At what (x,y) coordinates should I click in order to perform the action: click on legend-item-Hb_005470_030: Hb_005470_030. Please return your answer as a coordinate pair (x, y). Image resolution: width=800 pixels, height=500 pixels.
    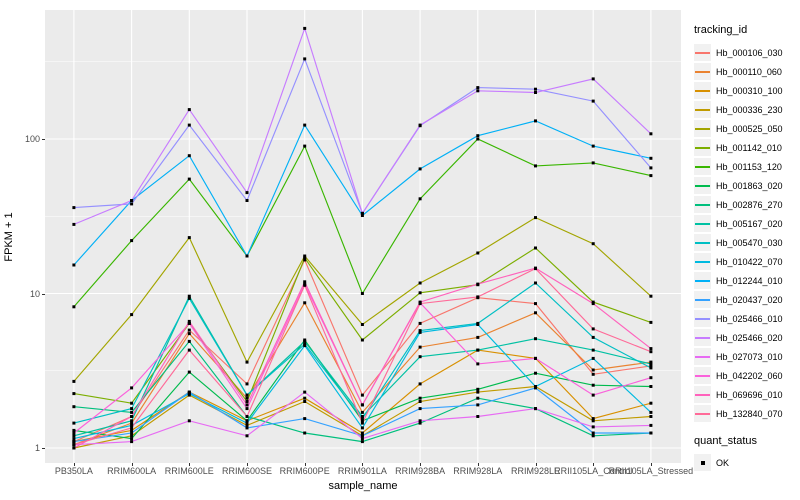
    Looking at the image, I should click on (746, 242).